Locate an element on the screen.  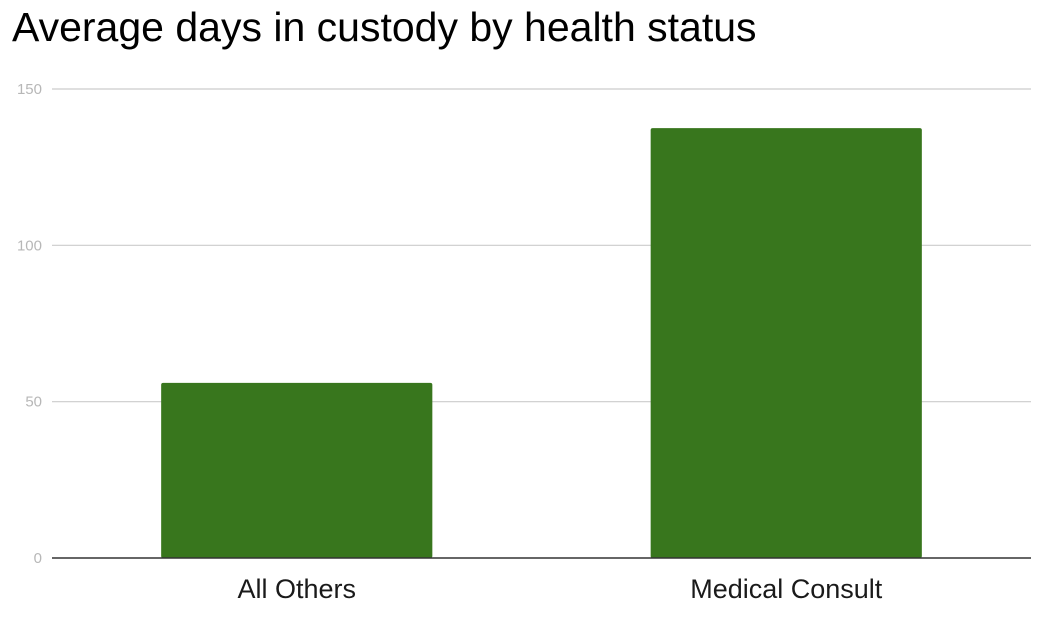
y-tick-label: 50 is located at coordinates (33, 402).